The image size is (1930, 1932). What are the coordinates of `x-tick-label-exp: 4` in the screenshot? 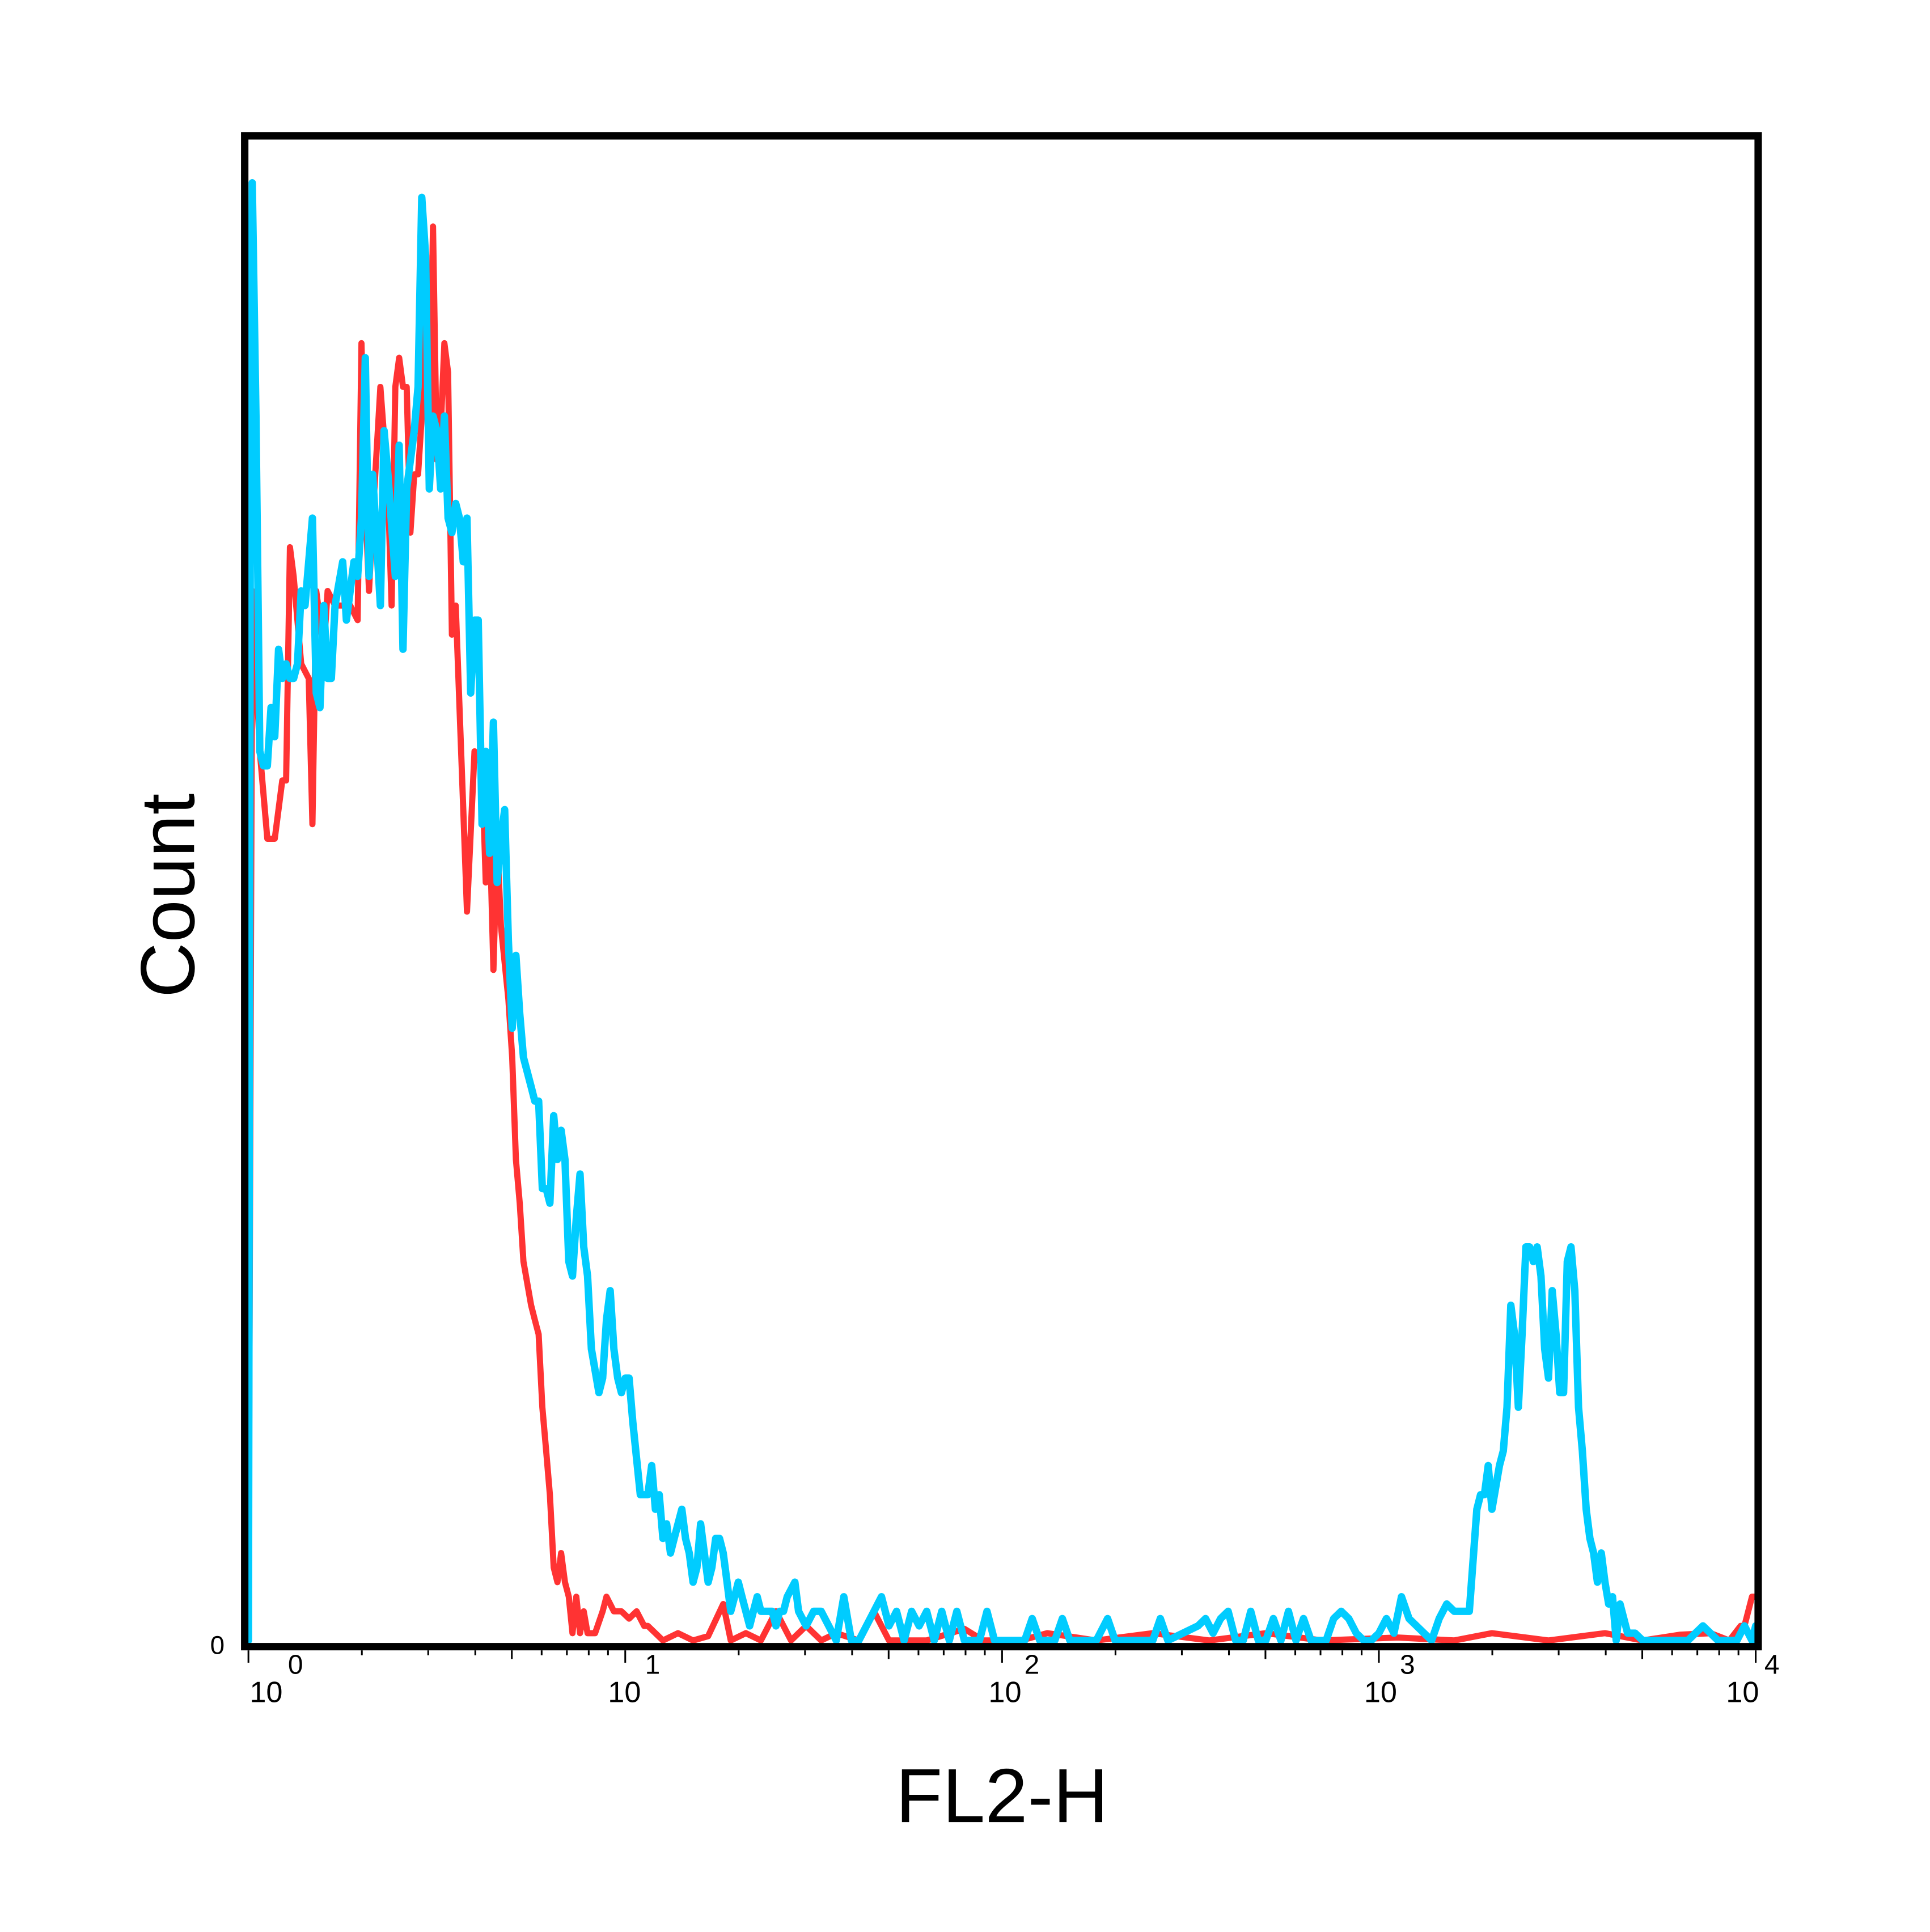 It's located at (1772, 1665).